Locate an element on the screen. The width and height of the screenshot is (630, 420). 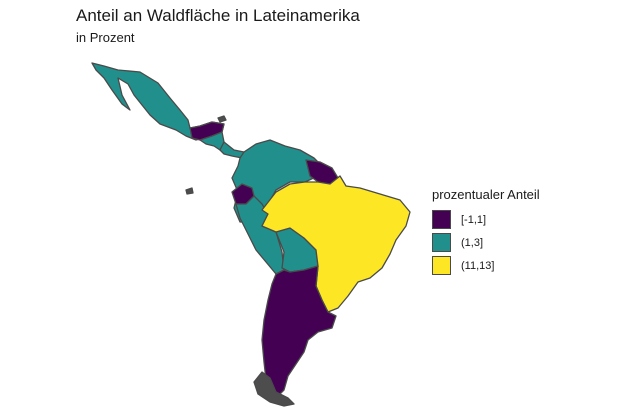
legend-item: [-1,1] is located at coordinates (486, 219).